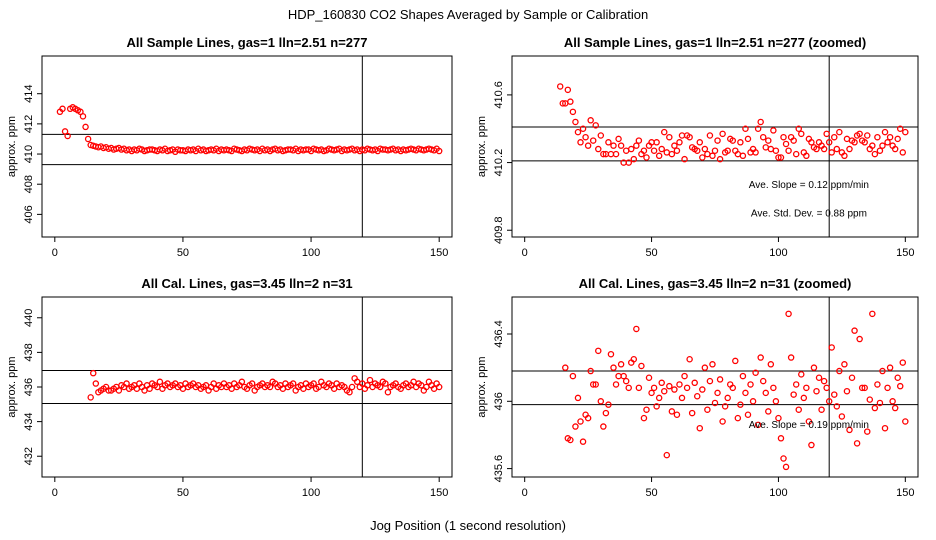 The height and width of the screenshot is (540, 936). Describe the element at coordinates (499, 334) in the screenshot. I see `y-tick-label: 436.4` at that location.